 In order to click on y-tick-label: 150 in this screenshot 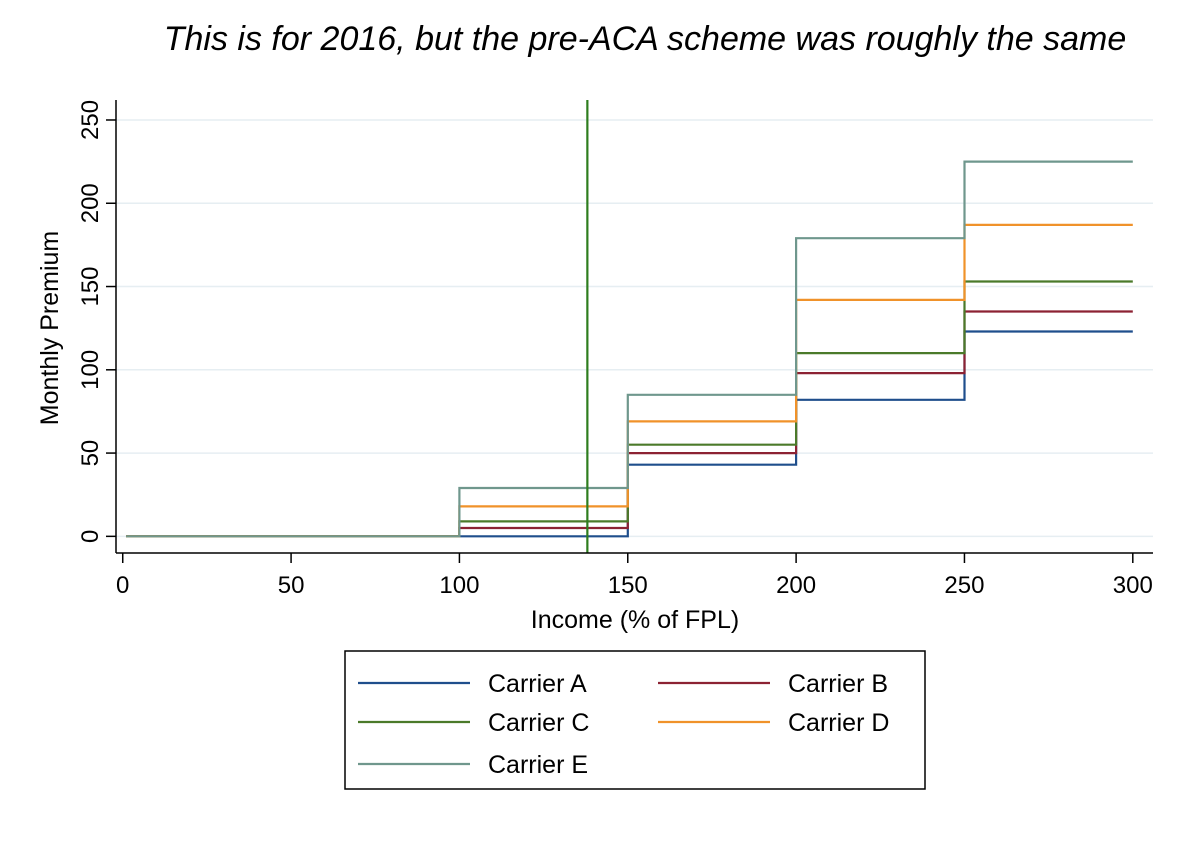, I will do `click(90, 287)`.